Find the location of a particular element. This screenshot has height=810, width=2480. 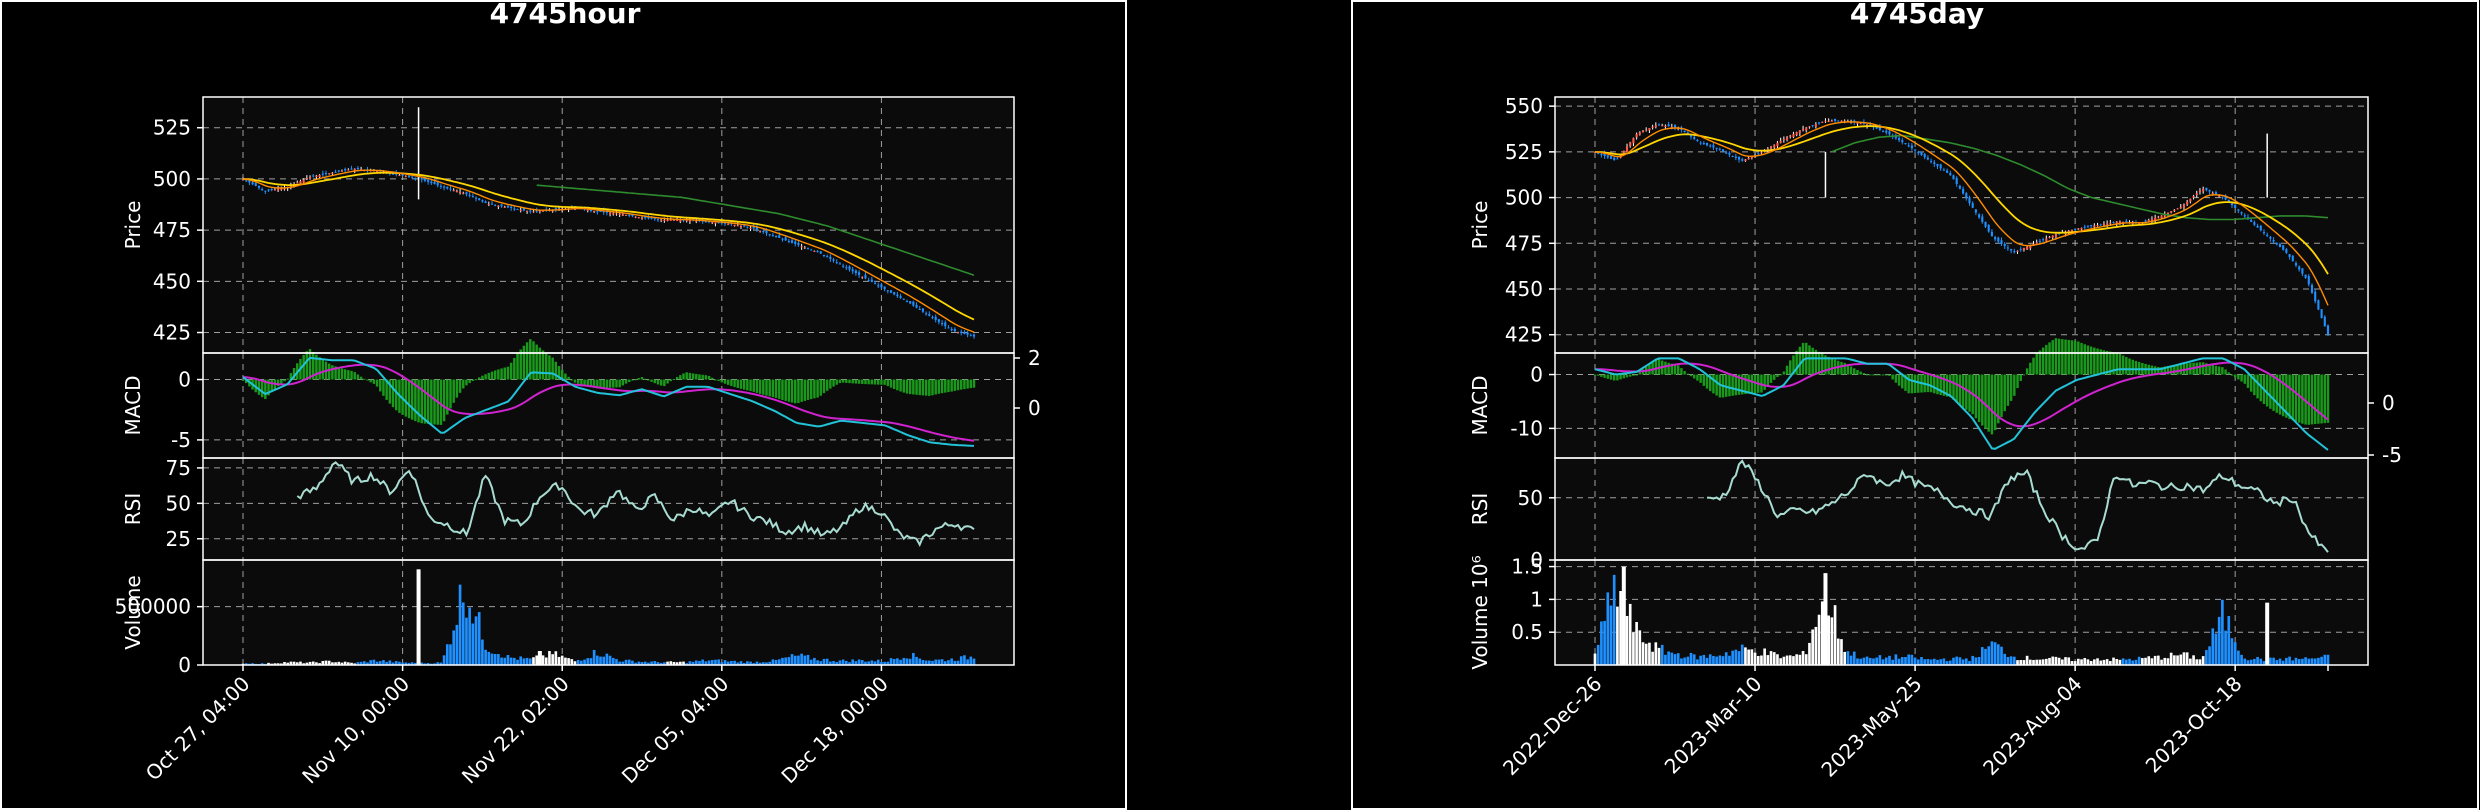

macd-axis-label: MACD is located at coordinates (133, 406).